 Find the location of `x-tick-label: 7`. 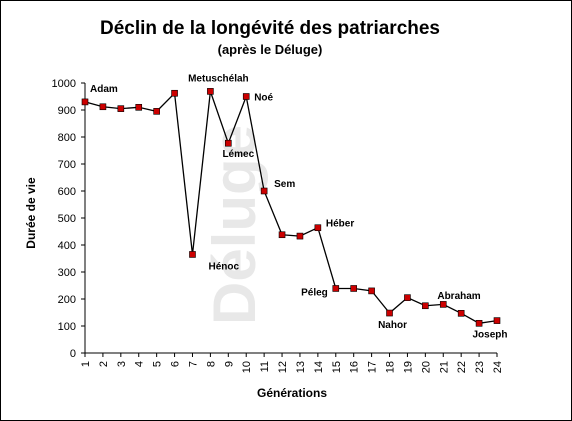

x-tick-label: 7 is located at coordinates (193, 364).